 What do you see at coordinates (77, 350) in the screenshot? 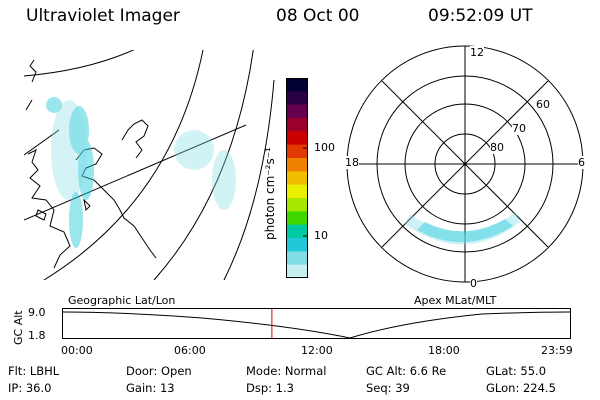
I see `time-axis-tick: 00:00` at bounding box center [77, 350].